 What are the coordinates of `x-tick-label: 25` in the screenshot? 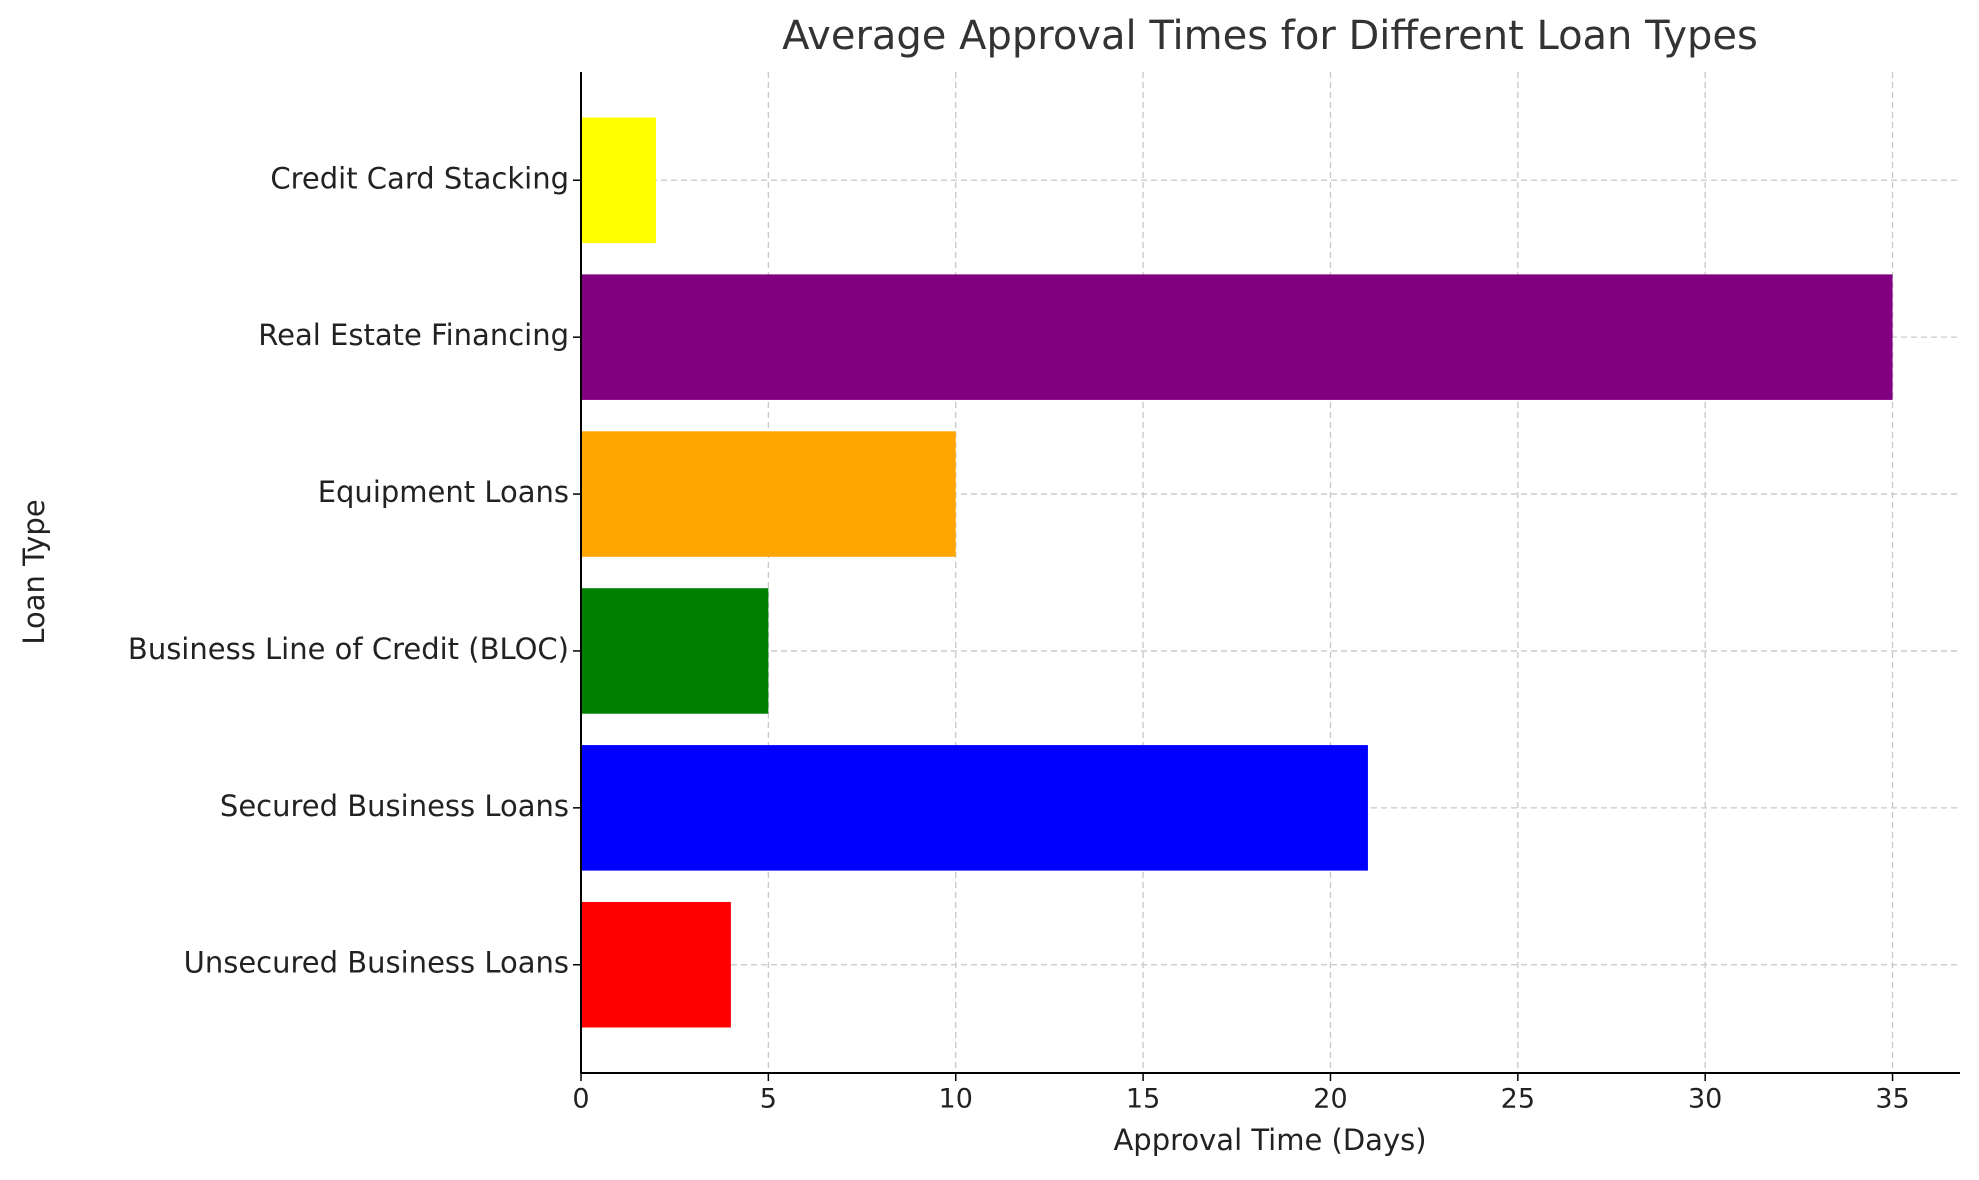 It's located at (1518, 1099).